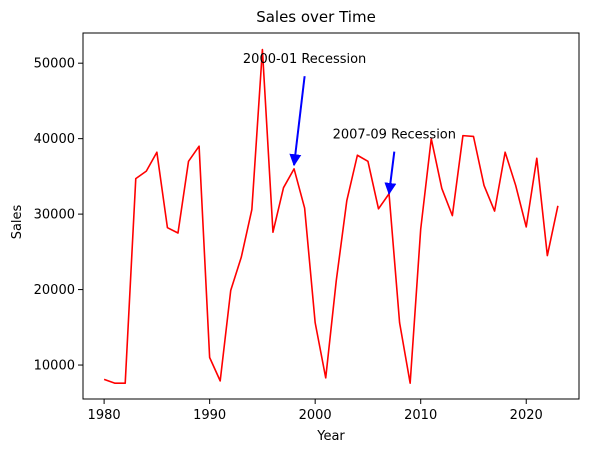 This screenshot has height=453, width=589. I want to click on y-tick-label: 50000, so click(54, 64).